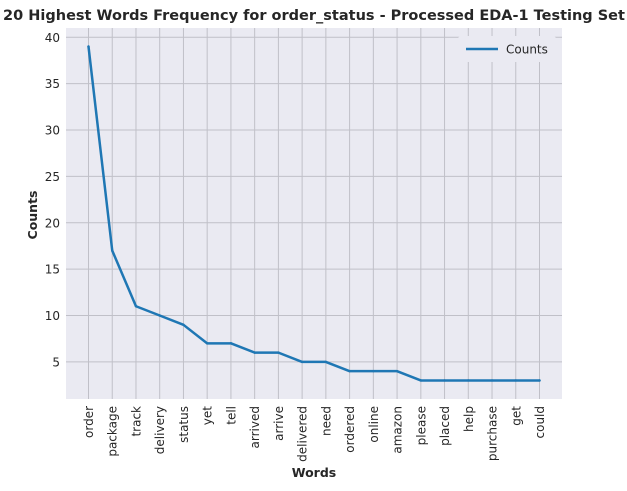 The height and width of the screenshot is (491, 627). Describe the element at coordinates (160, 430) in the screenshot. I see `x-tick-label-delivery: delivery` at that location.